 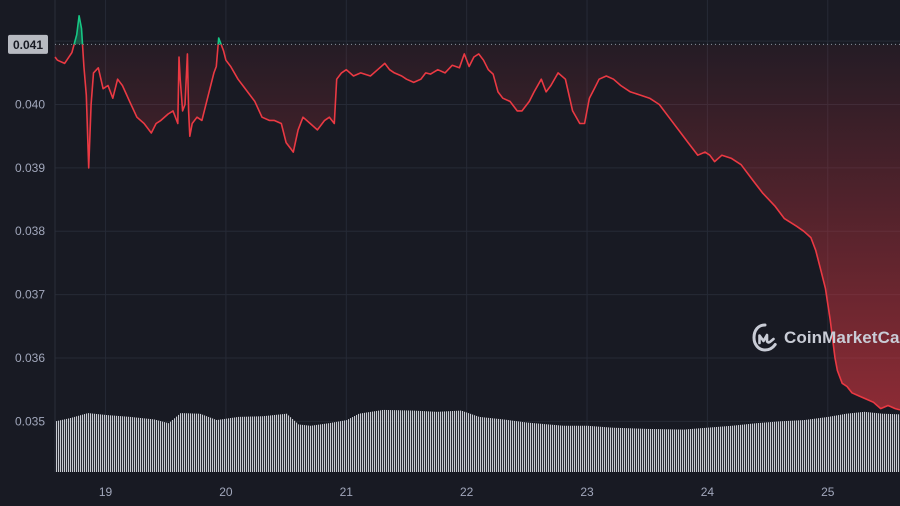 What do you see at coordinates (764, 337) in the screenshot?
I see `coinmarketcap-logo-icon` at bounding box center [764, 337].